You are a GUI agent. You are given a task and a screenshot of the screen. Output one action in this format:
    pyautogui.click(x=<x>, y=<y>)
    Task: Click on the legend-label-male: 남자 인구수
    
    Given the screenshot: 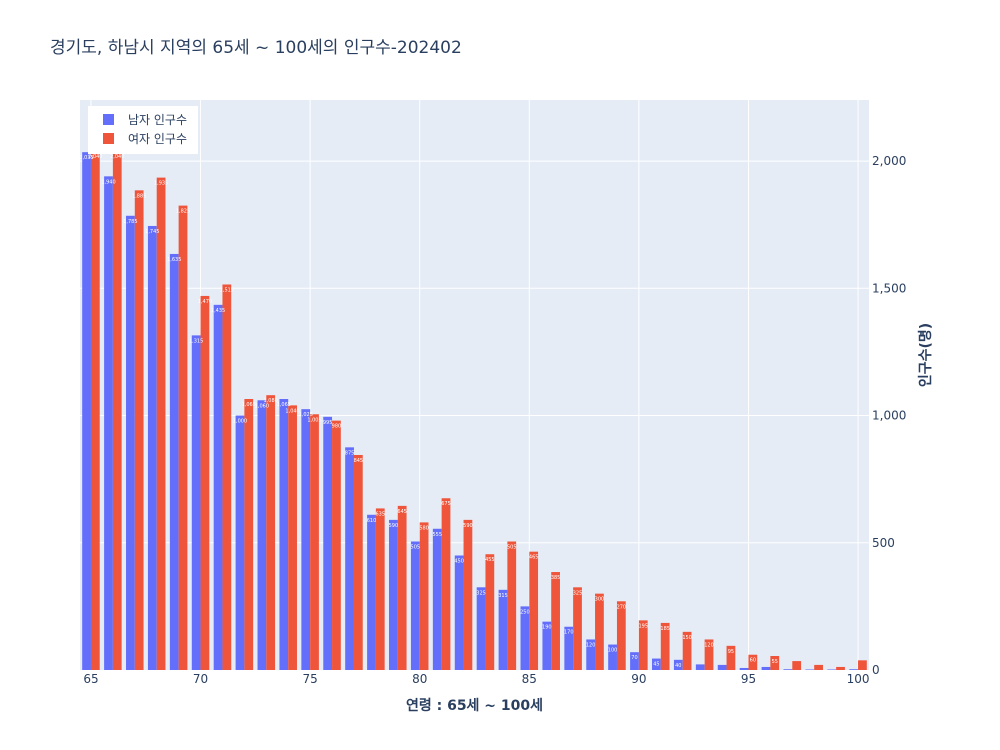 What is the action you would take?
    pyautogui.click(x=157, y=120)
    